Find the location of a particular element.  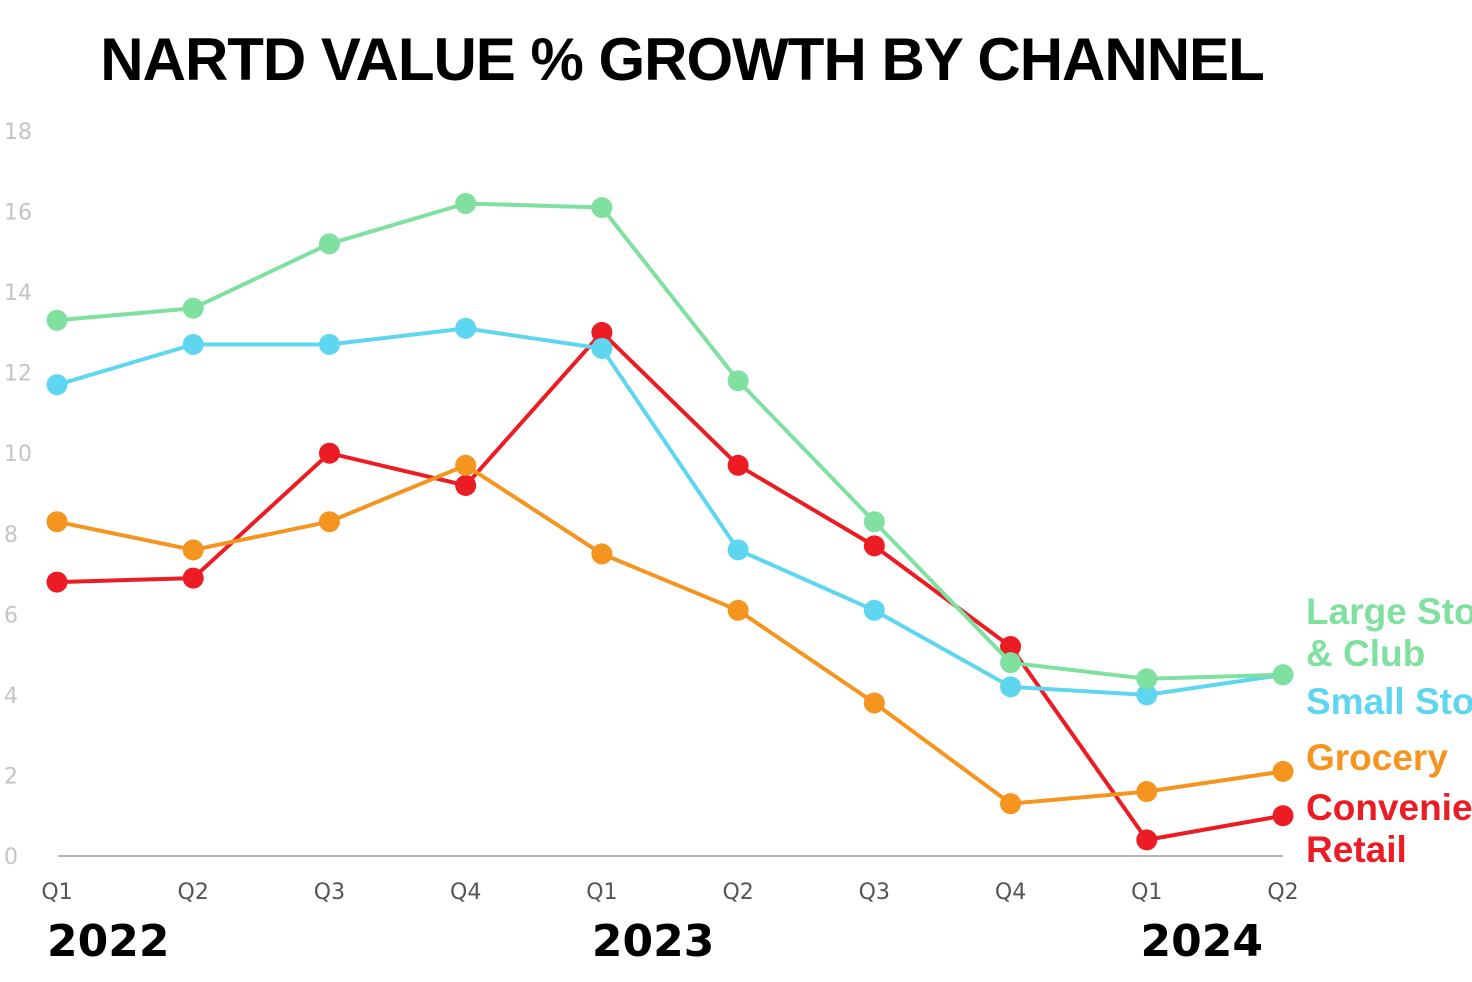

y-tick-label: 14 is located at coordinates (18, 293).